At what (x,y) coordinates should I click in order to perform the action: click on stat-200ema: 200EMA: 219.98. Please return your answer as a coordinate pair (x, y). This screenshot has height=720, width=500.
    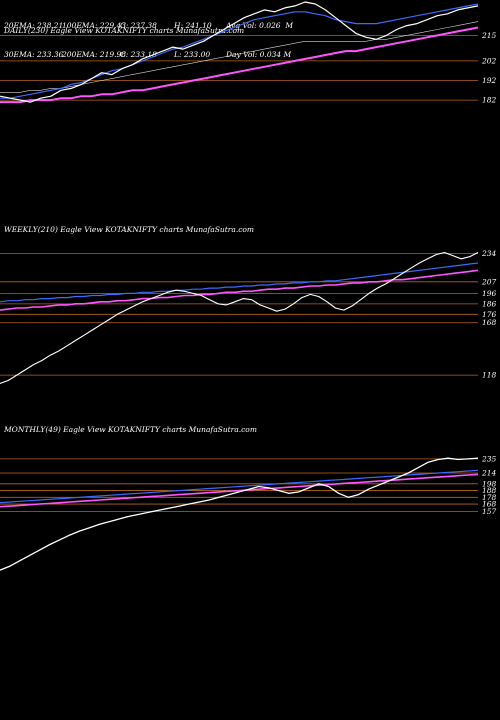
    Looking at the image, I should click on (94, 54).